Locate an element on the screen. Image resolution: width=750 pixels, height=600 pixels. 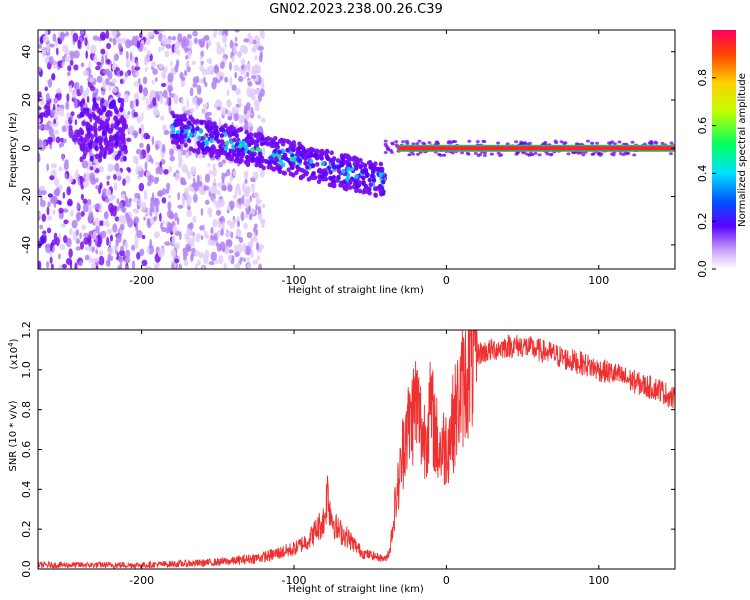
x-tick-label: 0 is located at coordinates (446, 580).